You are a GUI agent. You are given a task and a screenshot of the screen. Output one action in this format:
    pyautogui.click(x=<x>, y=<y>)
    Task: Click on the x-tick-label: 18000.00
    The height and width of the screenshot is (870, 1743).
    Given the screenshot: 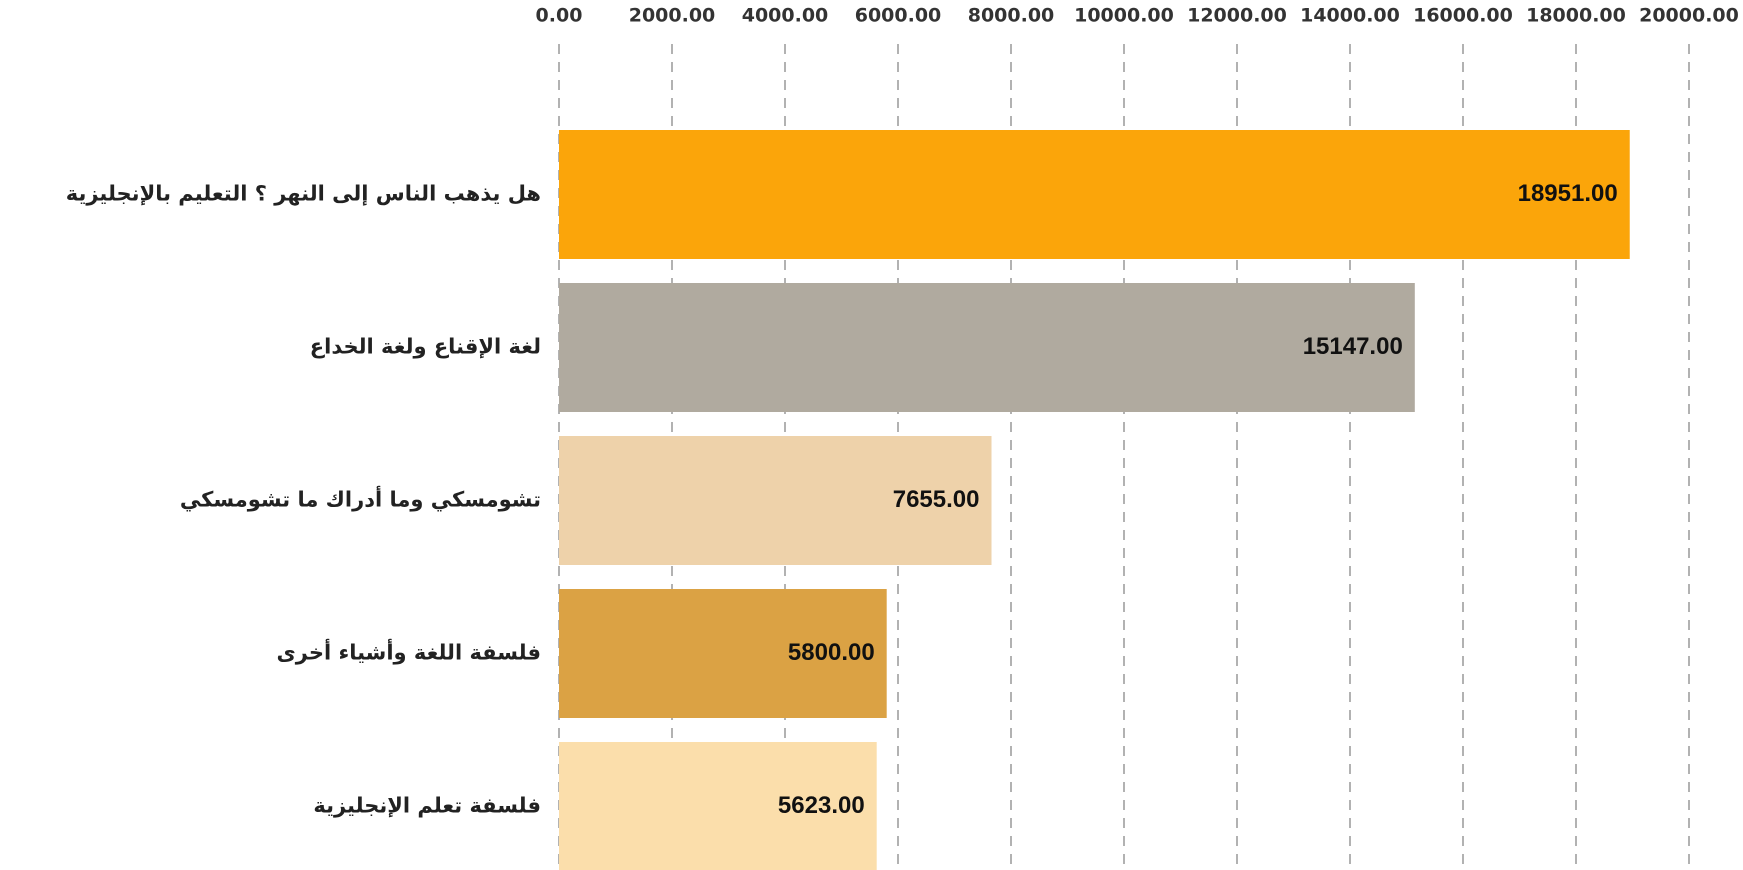 What is the action you would take?
    pyautogui.click(x=1576, y=16)
    